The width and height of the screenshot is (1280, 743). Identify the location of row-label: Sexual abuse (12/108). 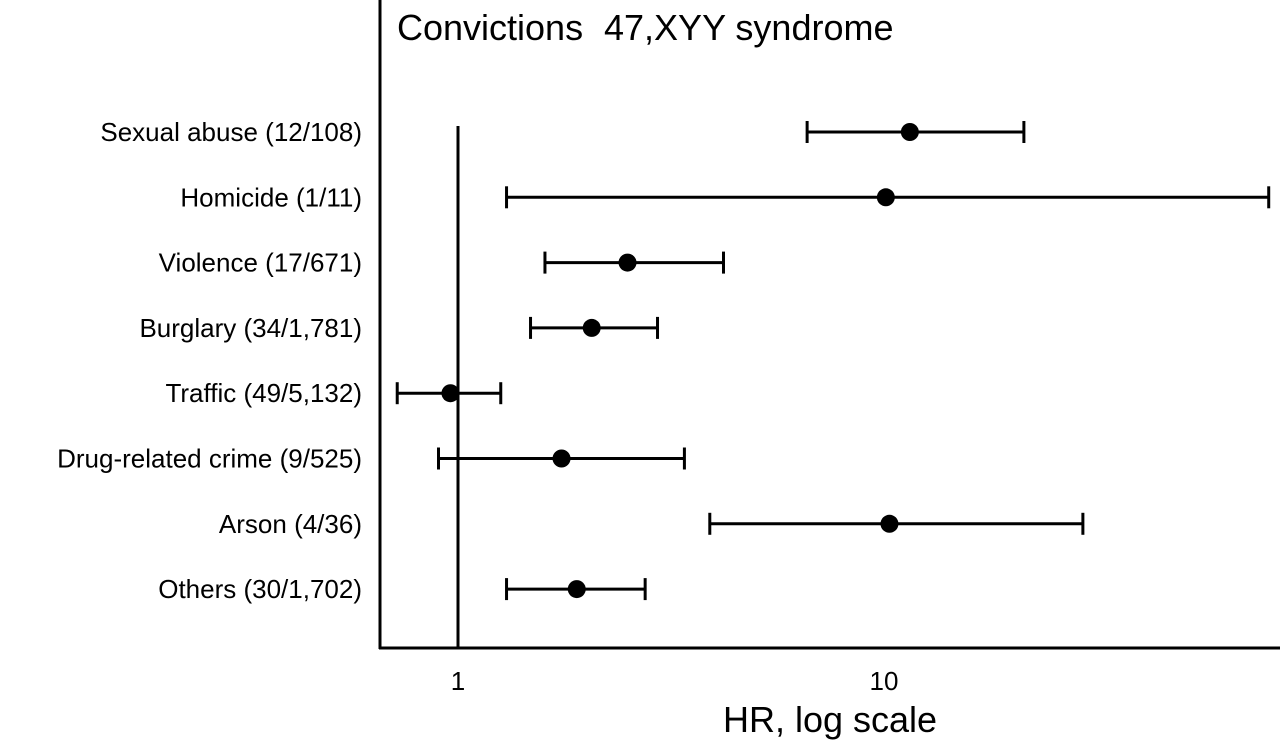
(231, 132).